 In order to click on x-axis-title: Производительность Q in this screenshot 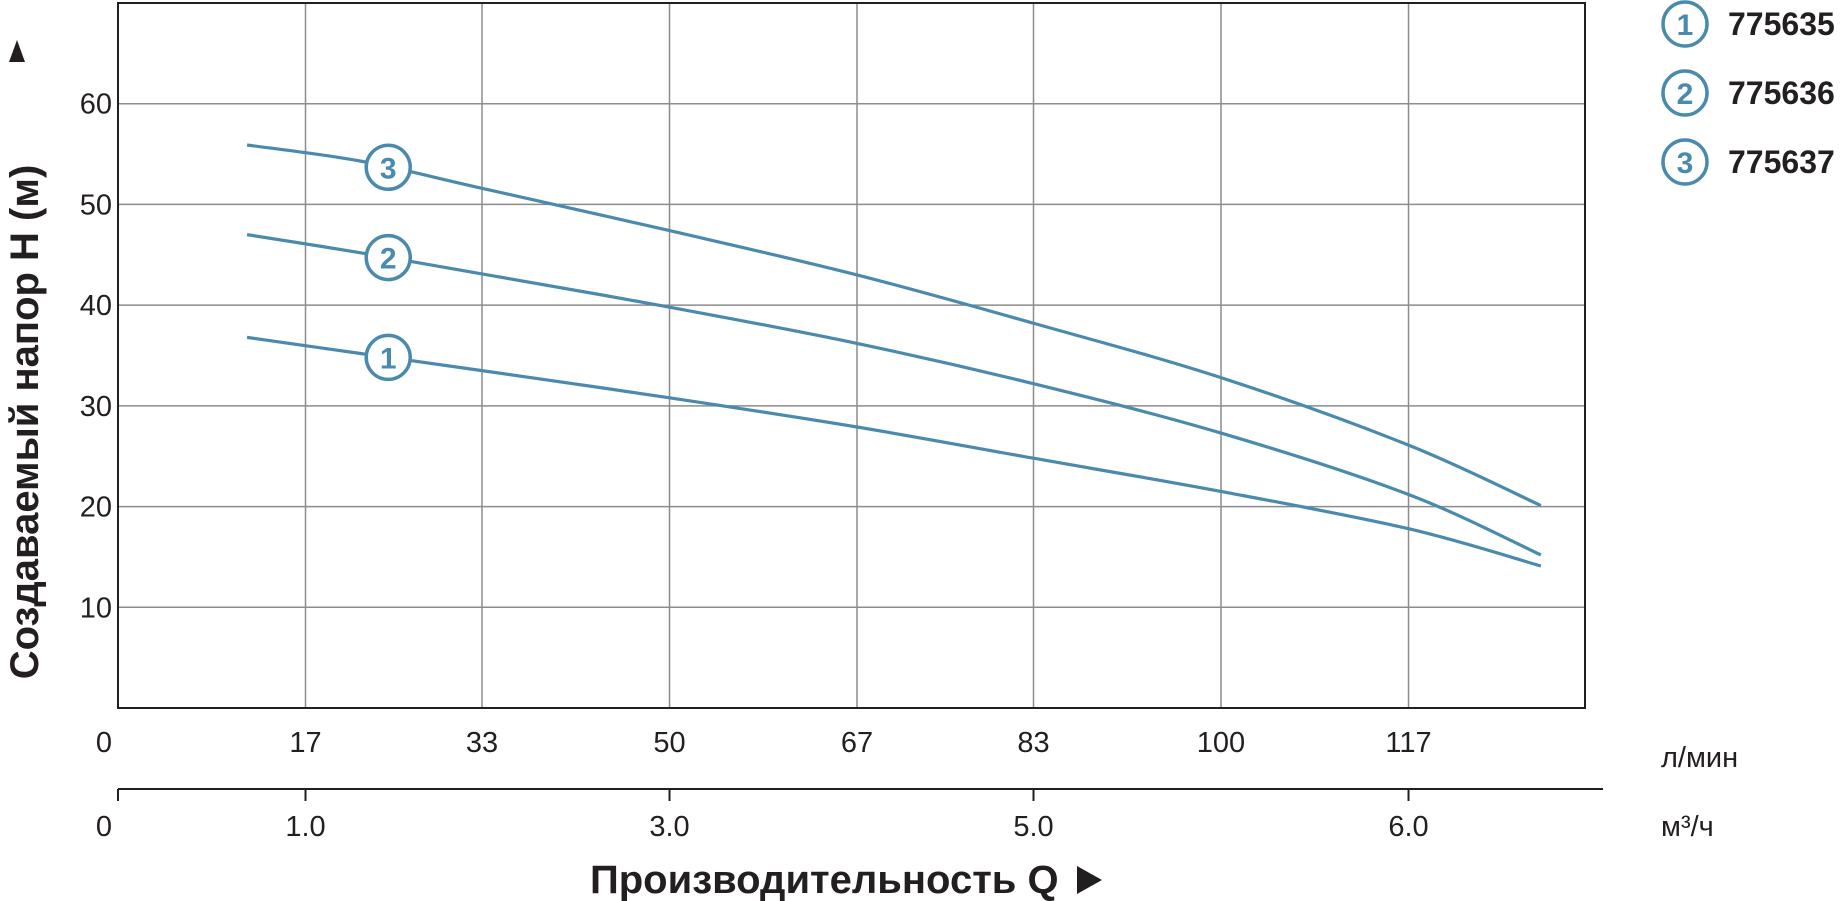, I will do `click(824, 879)`.